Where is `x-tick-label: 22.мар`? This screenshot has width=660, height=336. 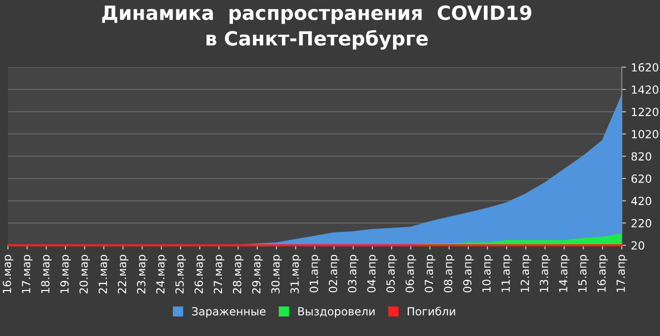
x-tick-label: 22.мар is located at coordinates (123, 274).